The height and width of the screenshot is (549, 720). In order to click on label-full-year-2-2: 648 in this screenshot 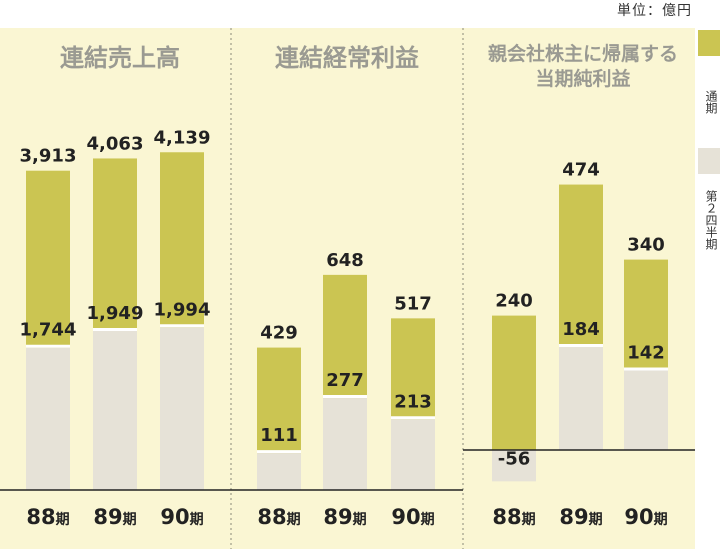, I will do `click(345, 260)`.